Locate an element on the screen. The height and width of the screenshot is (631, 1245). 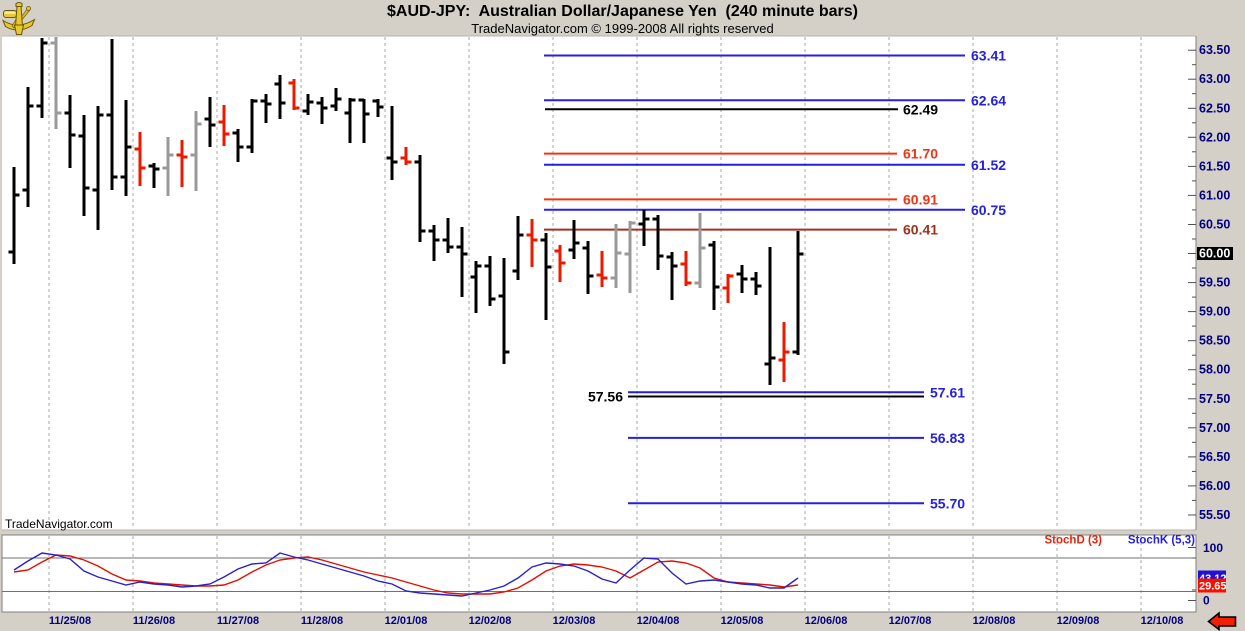
svg-text: 12/07/08 is located at coordinates (910, 621).